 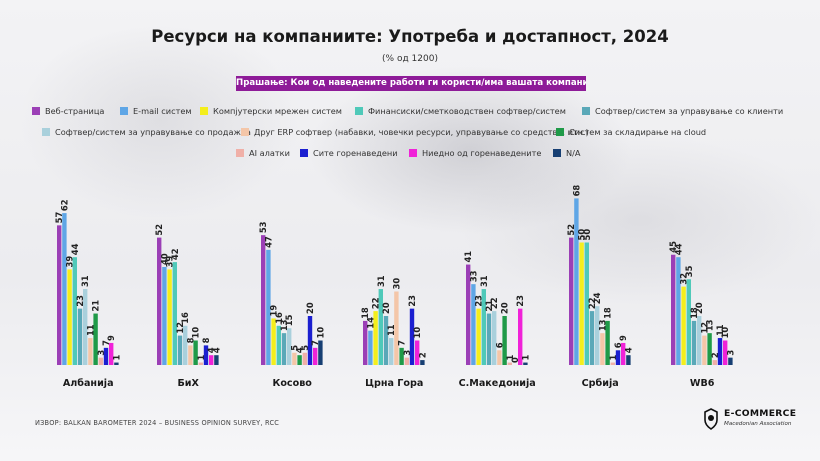 What do you see at coordinates (201, 358) in the screenshot?
I see `data-label: 1` at bounding box center [201, 358].